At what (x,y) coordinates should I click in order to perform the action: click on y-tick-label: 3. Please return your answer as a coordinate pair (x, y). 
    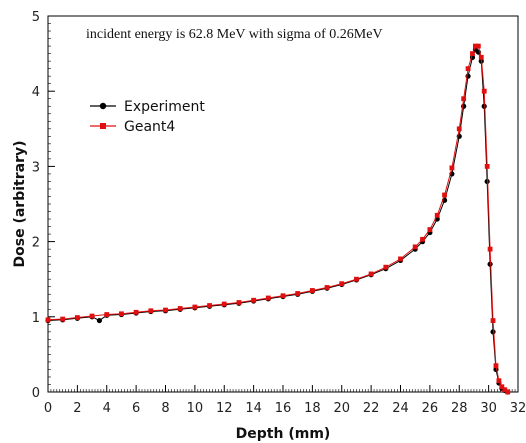
    Looking at the image, I should click on (36, 167).